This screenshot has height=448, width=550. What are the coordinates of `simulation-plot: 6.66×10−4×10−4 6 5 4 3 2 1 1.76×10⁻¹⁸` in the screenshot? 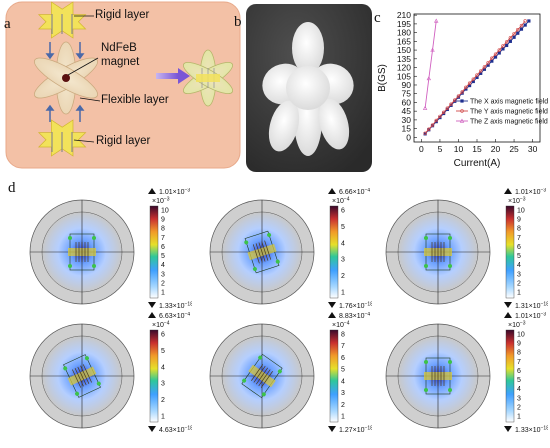 It's located at (291, 249).